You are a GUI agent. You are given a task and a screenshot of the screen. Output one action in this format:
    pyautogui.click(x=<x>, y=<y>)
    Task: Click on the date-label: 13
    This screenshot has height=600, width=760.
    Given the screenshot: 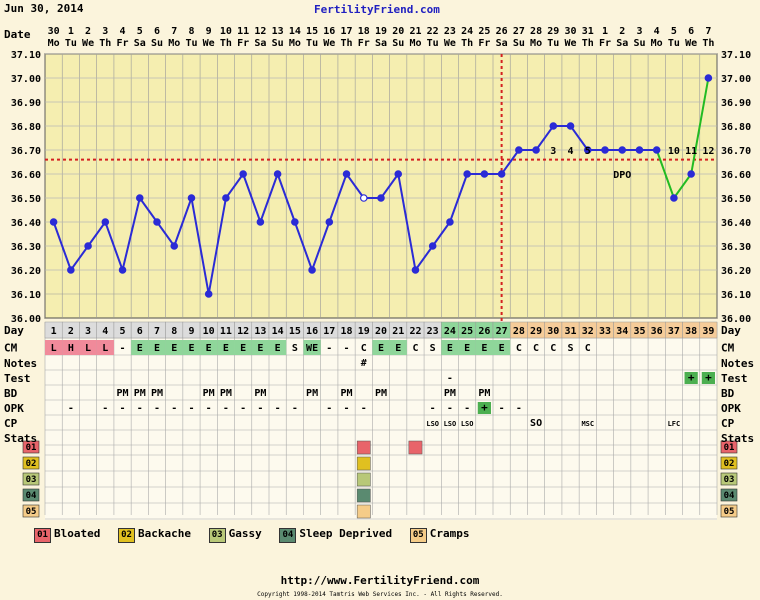 What is the action you would take?
    pyautogui.click(x=278, y=31)
    